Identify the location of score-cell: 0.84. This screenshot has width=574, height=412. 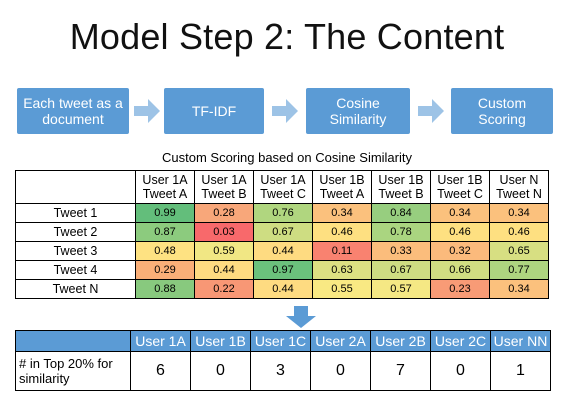
(401, 213).